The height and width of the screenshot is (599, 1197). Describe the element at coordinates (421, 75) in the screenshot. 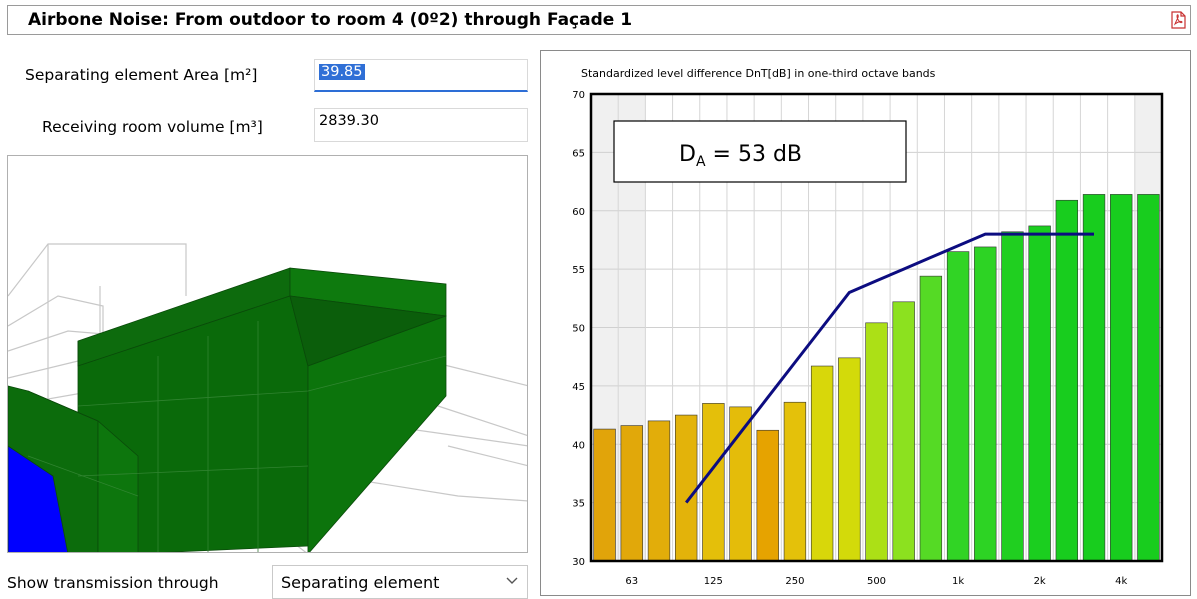

I see `area-input: 39.85` at that location.